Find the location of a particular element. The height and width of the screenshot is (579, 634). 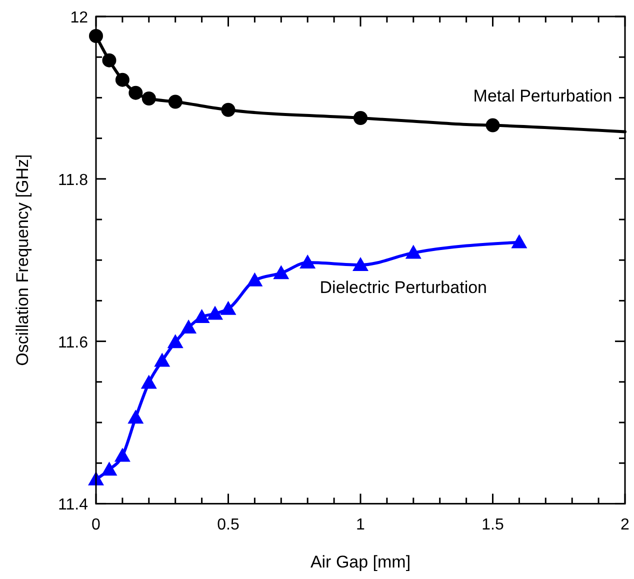

legend-label: Metal Perturbation is located at coordinates (542, 96).